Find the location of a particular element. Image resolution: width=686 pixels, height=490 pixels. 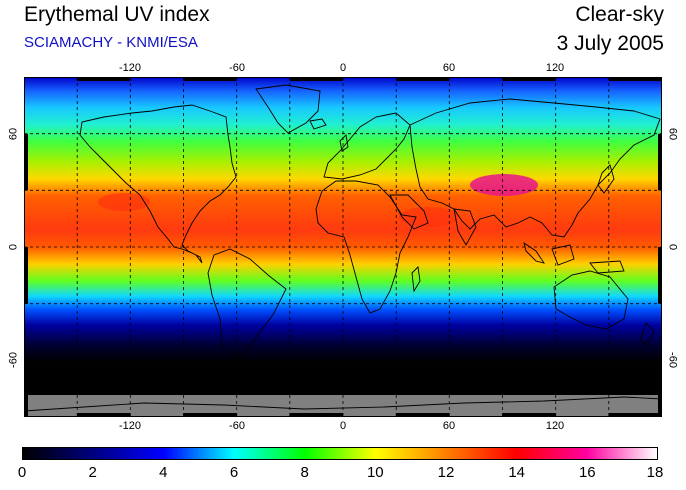

africa-coast is located at coordinates (366, 247).